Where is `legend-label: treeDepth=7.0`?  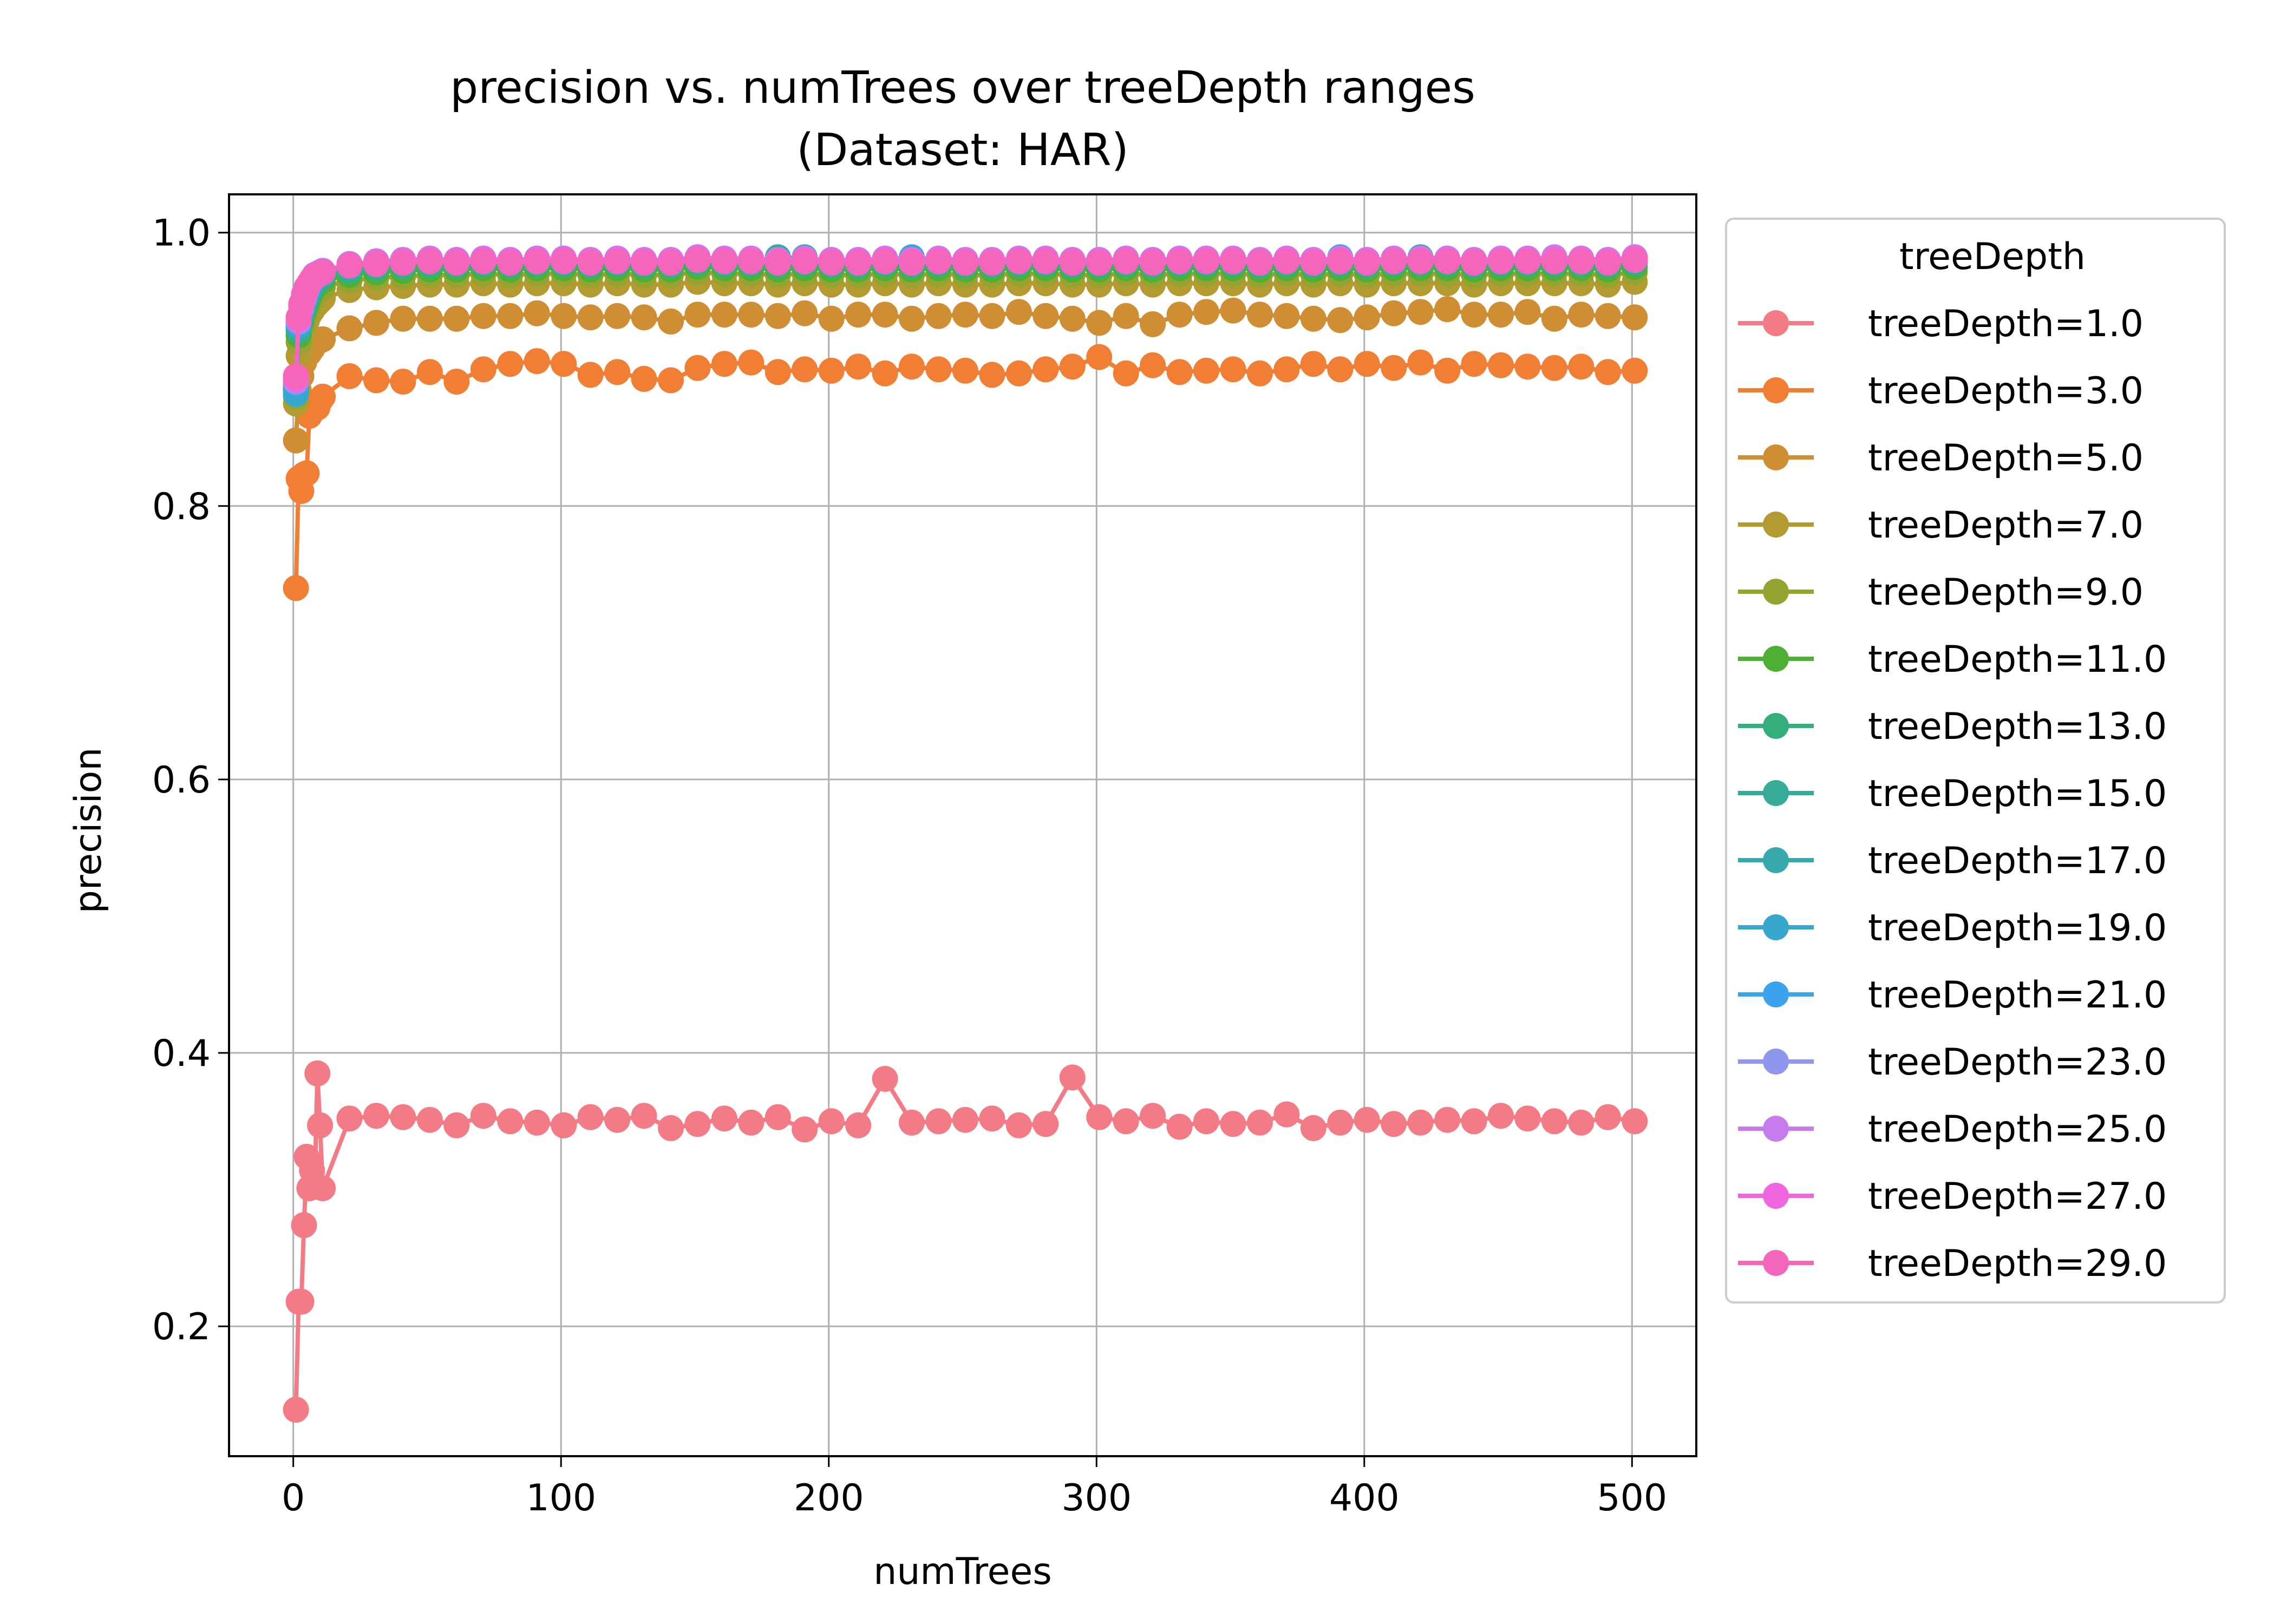
legend-label: treeDepth=7.0 is located at coordinates (2006, 525).